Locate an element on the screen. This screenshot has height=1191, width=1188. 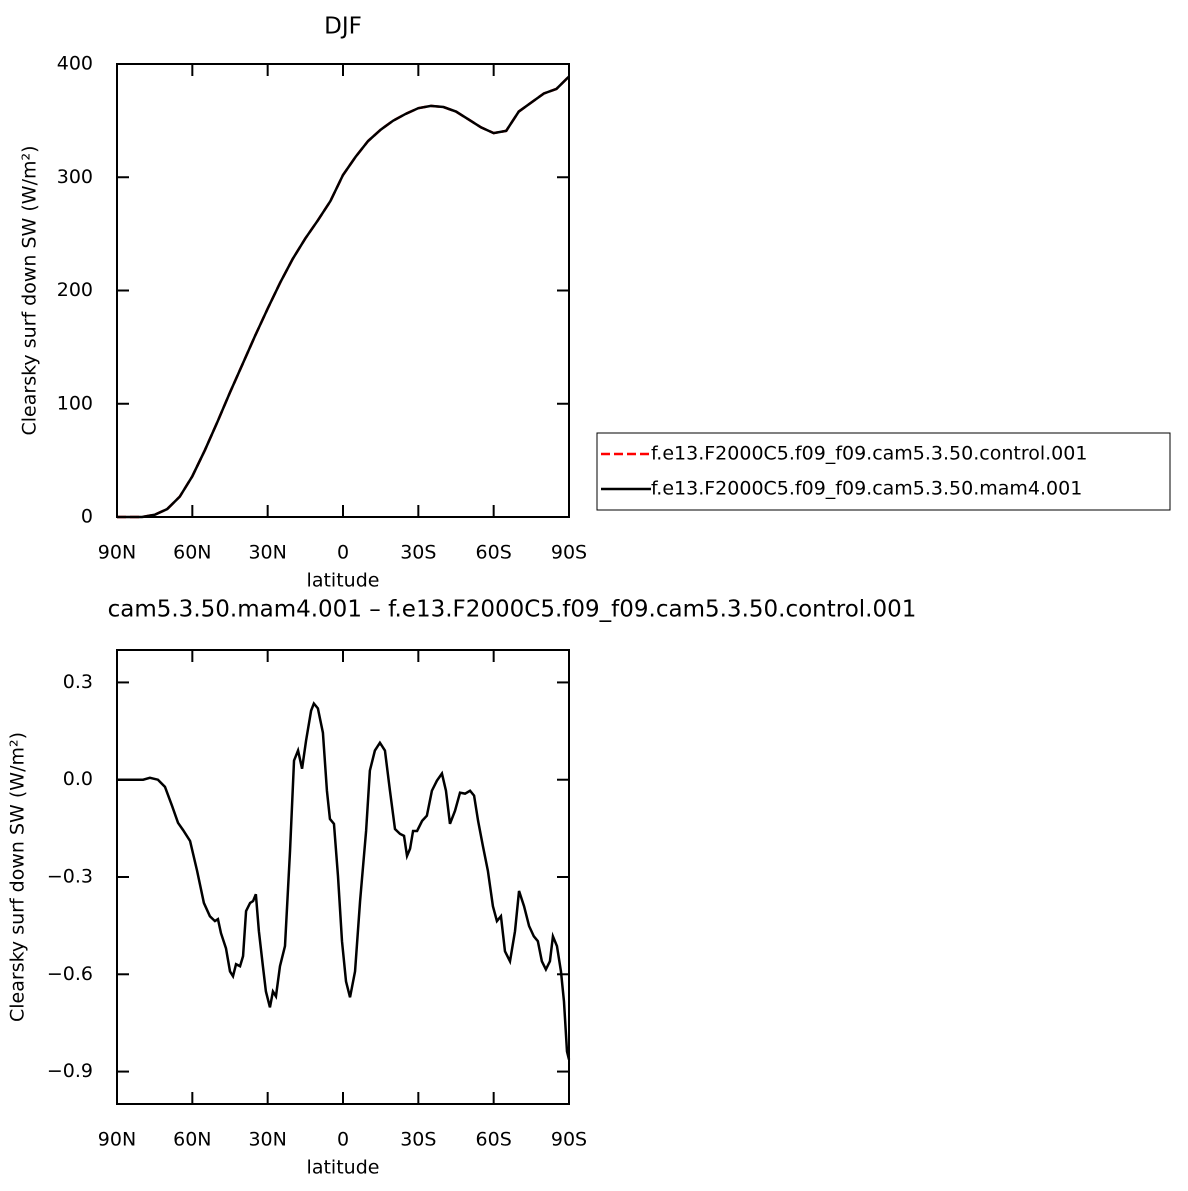
y-tick-label: 400 is located at coordinates (75, 64).